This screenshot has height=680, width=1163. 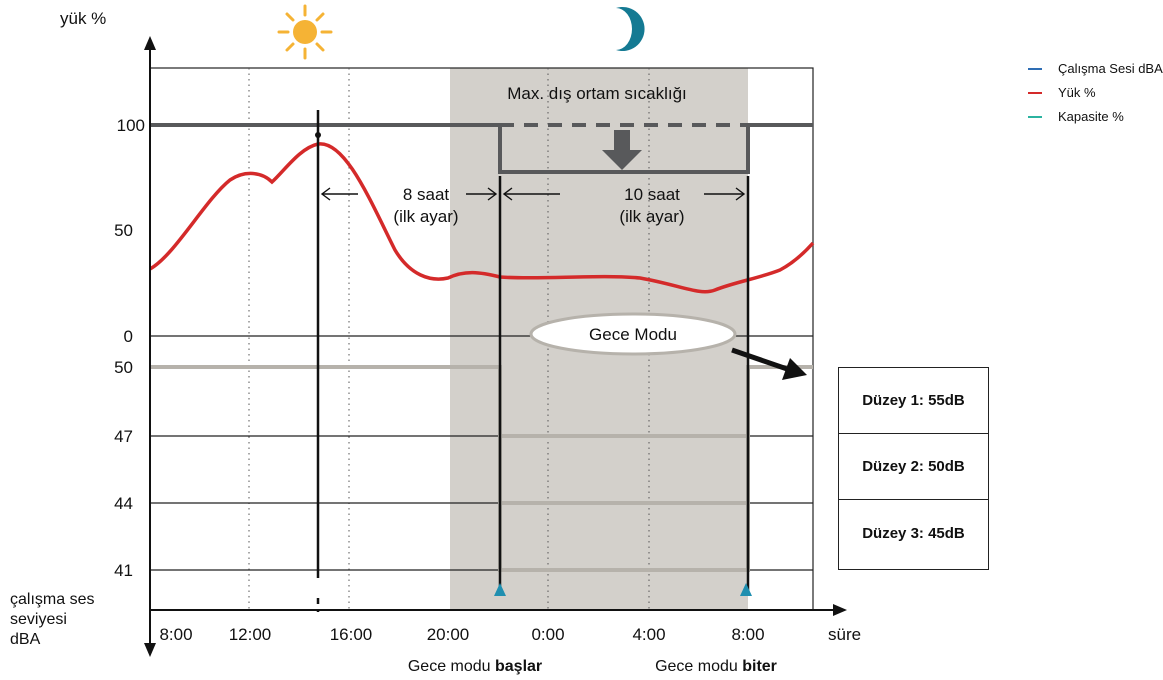 I want to click on night-mode-arrow, so click(x=769, y=363).